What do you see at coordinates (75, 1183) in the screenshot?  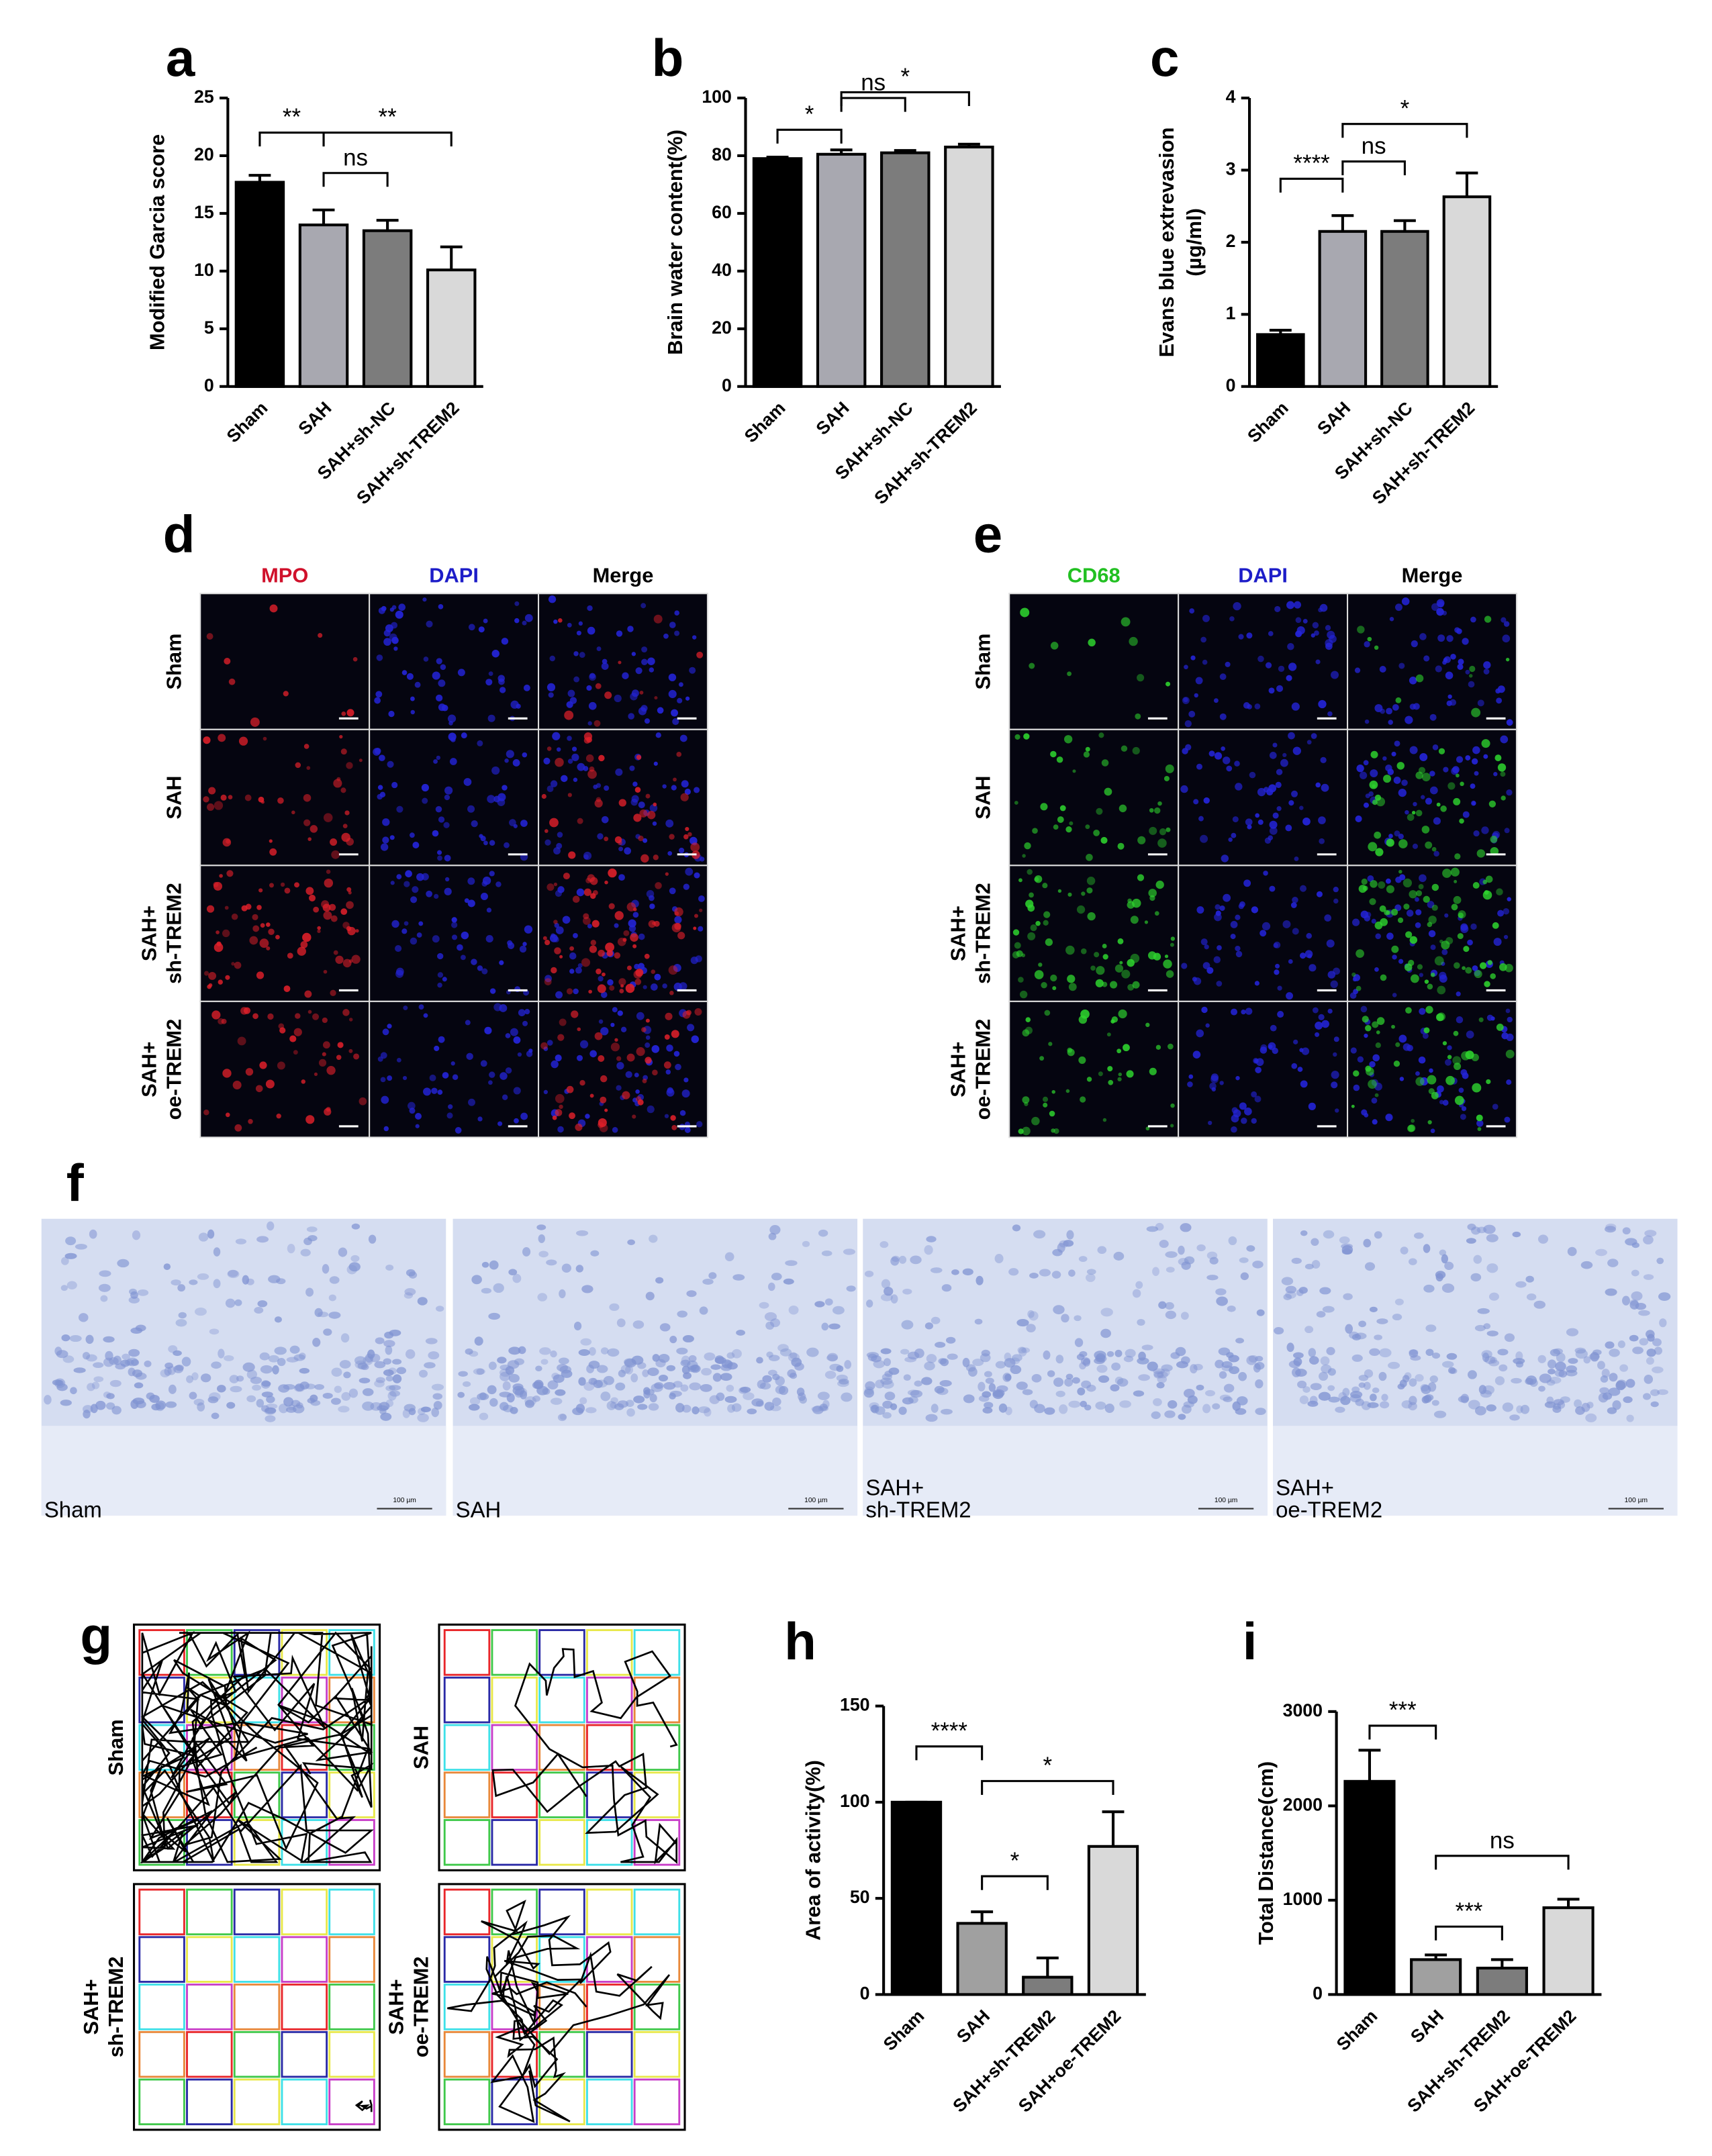 I see `panel-letter: f` at bounding box center [75, 1183].